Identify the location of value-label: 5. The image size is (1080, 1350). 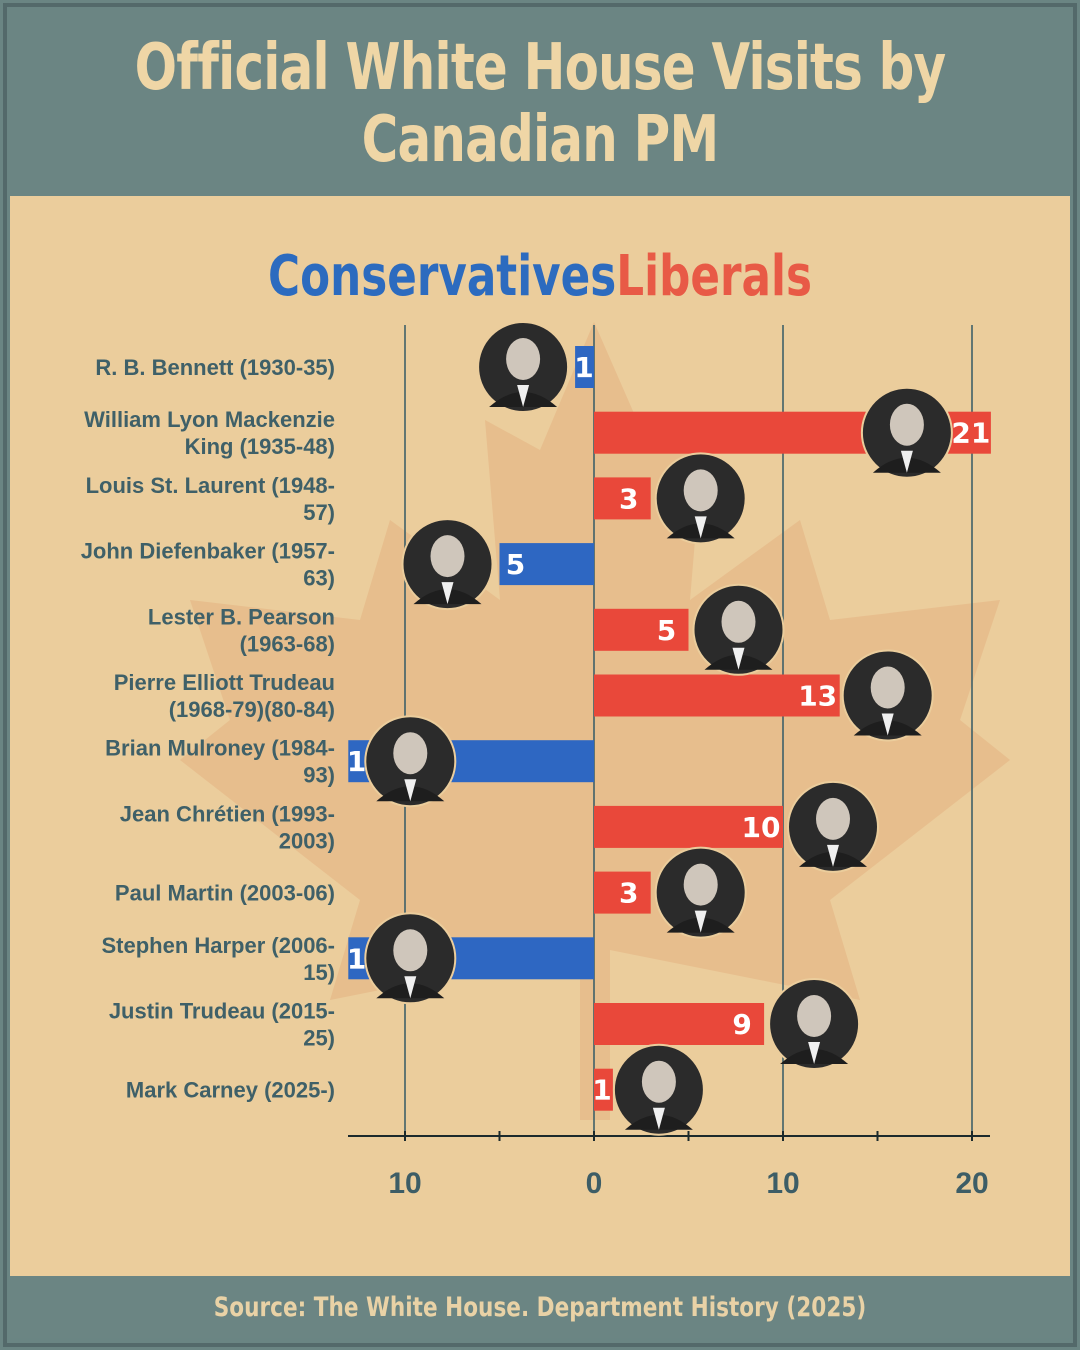
(666, 630).